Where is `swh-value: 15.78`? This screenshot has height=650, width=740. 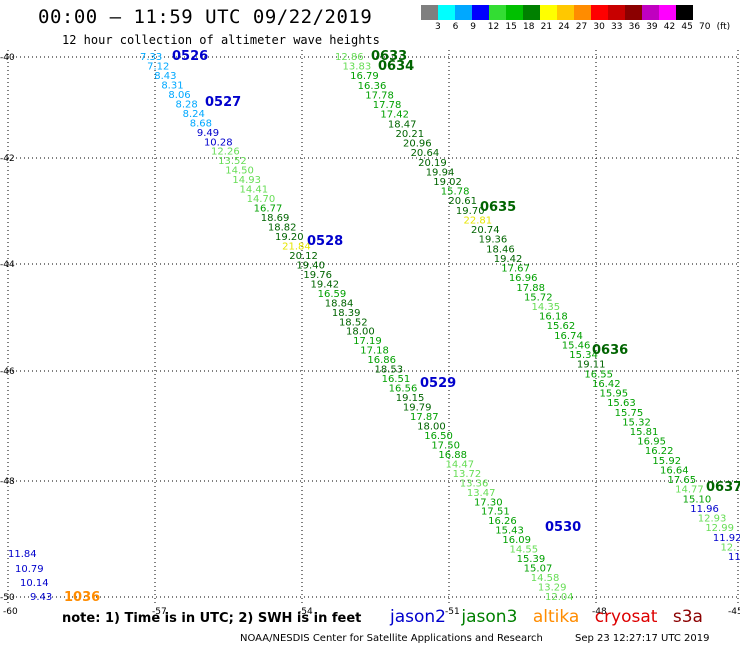 swh-value: 15.78 is located at coordinates (455, 192).